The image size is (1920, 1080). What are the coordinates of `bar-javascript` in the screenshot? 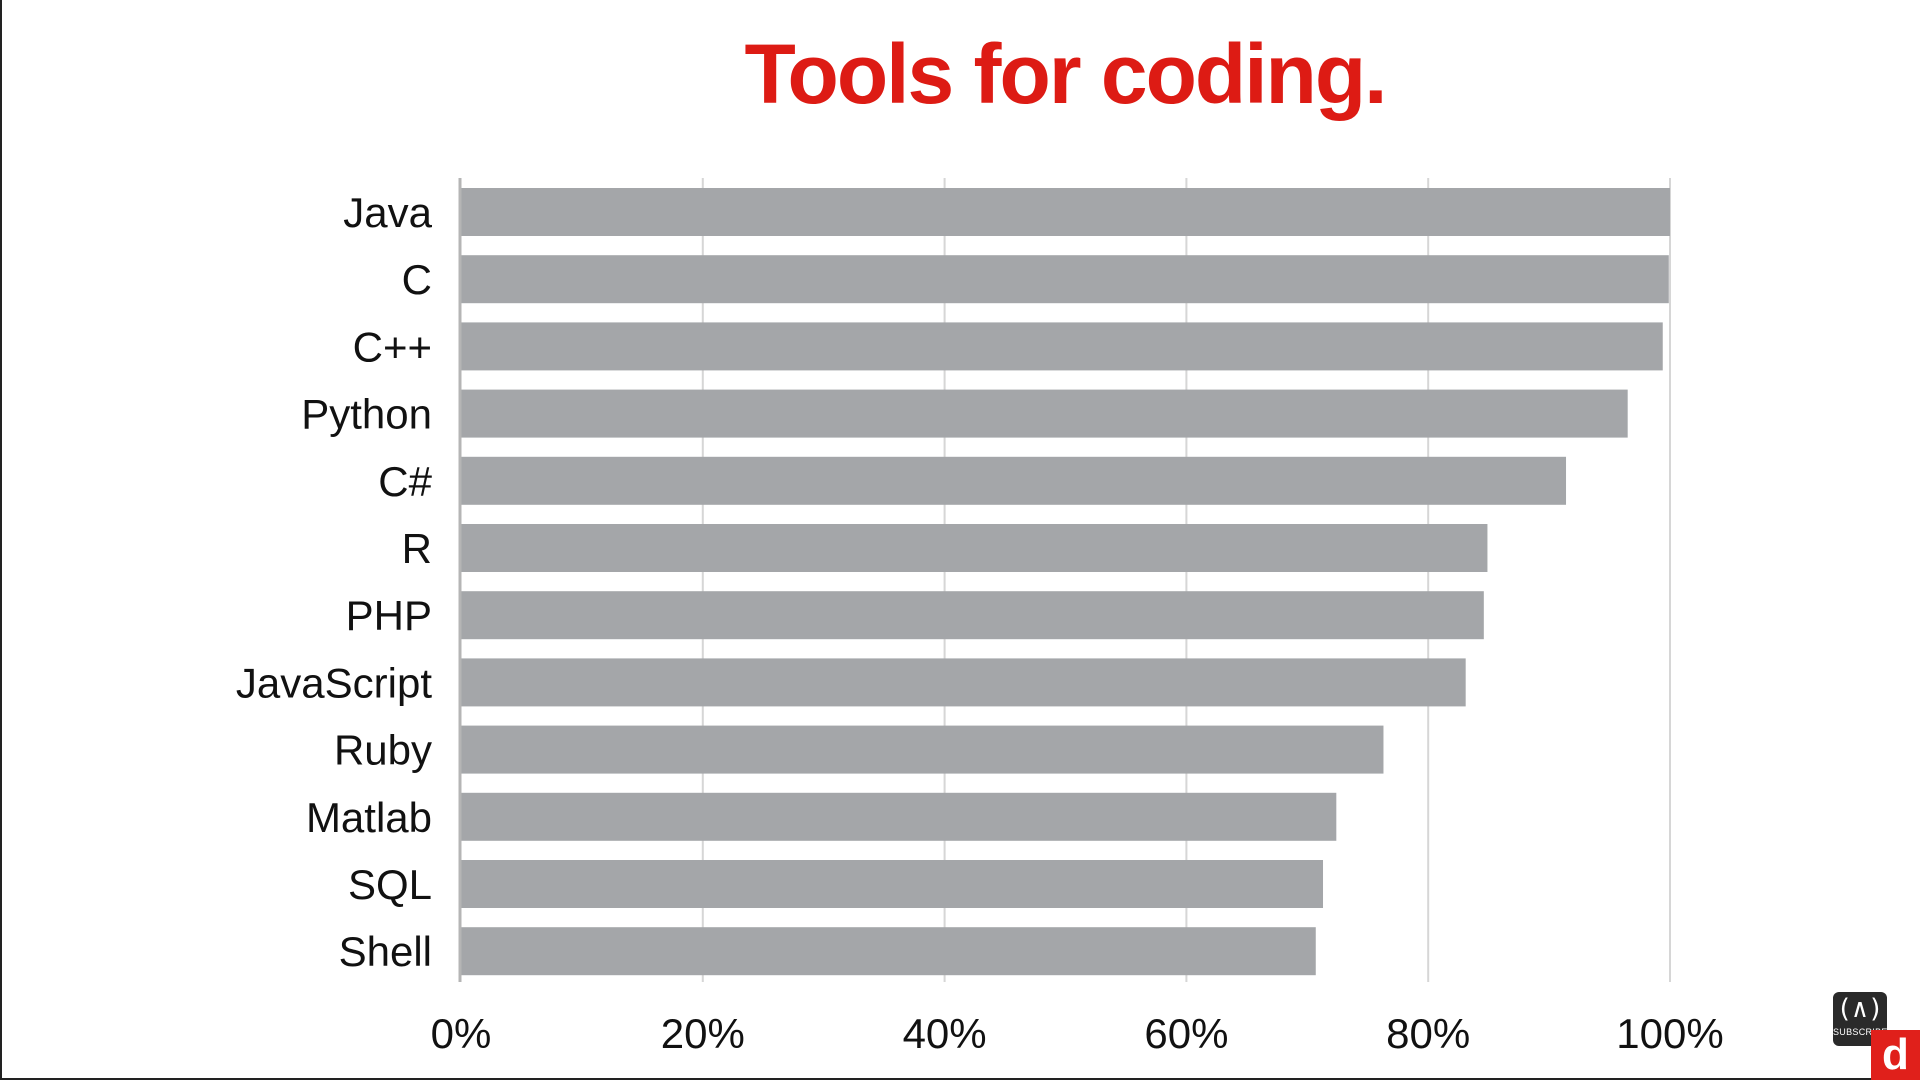 It's located at (963, 682).